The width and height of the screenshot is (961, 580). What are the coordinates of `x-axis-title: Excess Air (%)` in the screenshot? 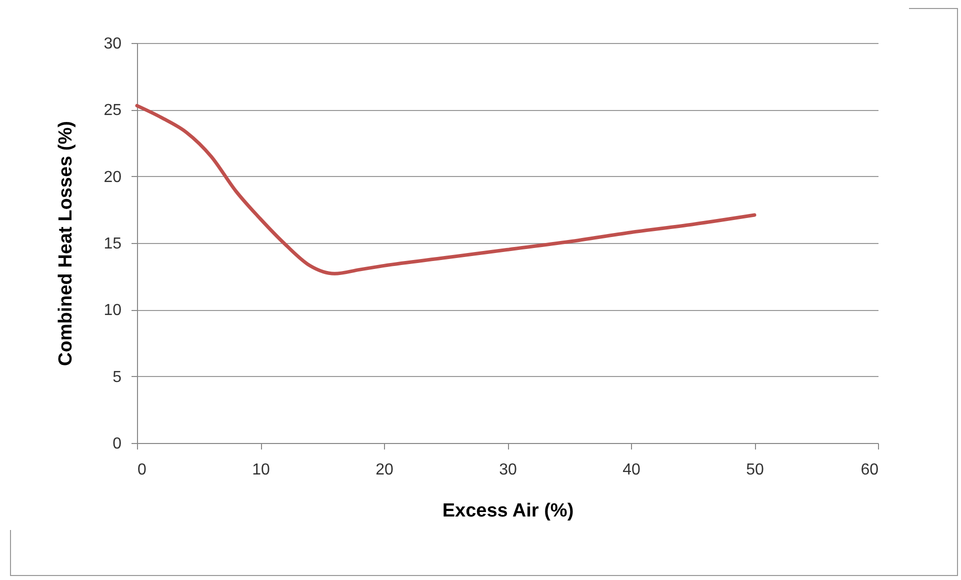 It's located at (508, 511).